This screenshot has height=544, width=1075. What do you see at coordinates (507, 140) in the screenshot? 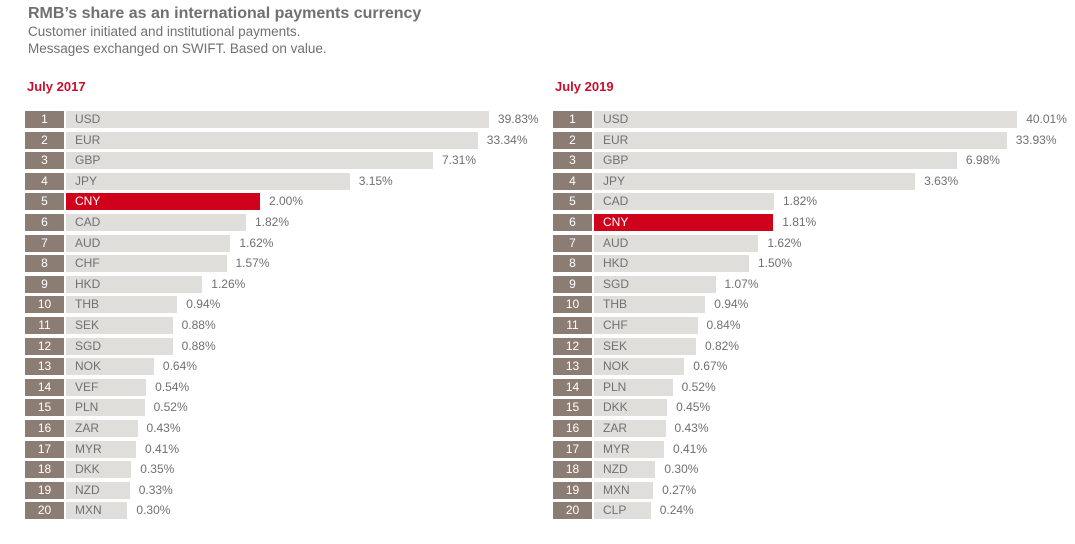
I see `value-label: 33.34%` at bounding box center [507, 140].